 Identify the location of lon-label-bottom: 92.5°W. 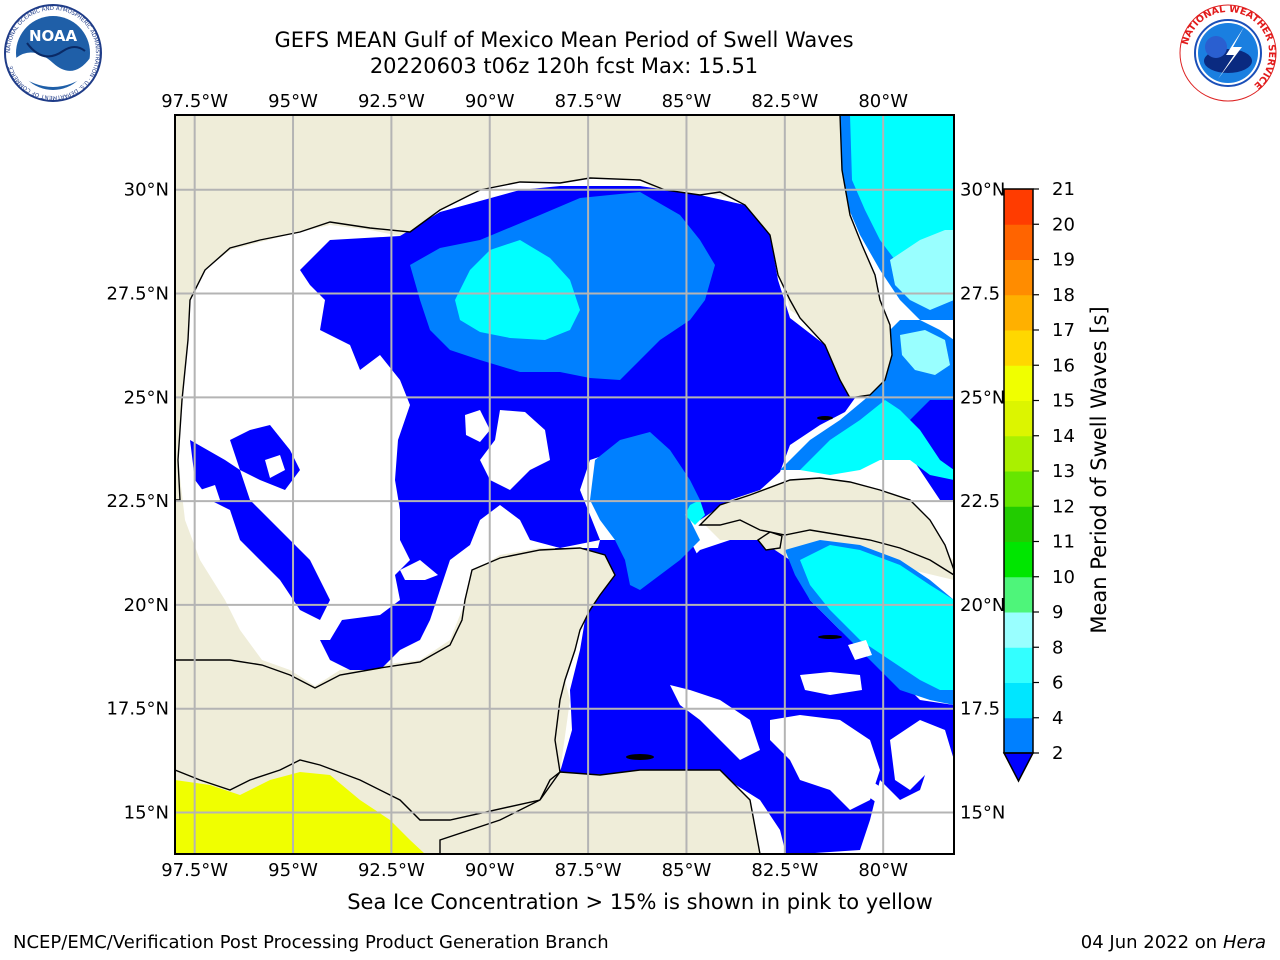
(391, 870).